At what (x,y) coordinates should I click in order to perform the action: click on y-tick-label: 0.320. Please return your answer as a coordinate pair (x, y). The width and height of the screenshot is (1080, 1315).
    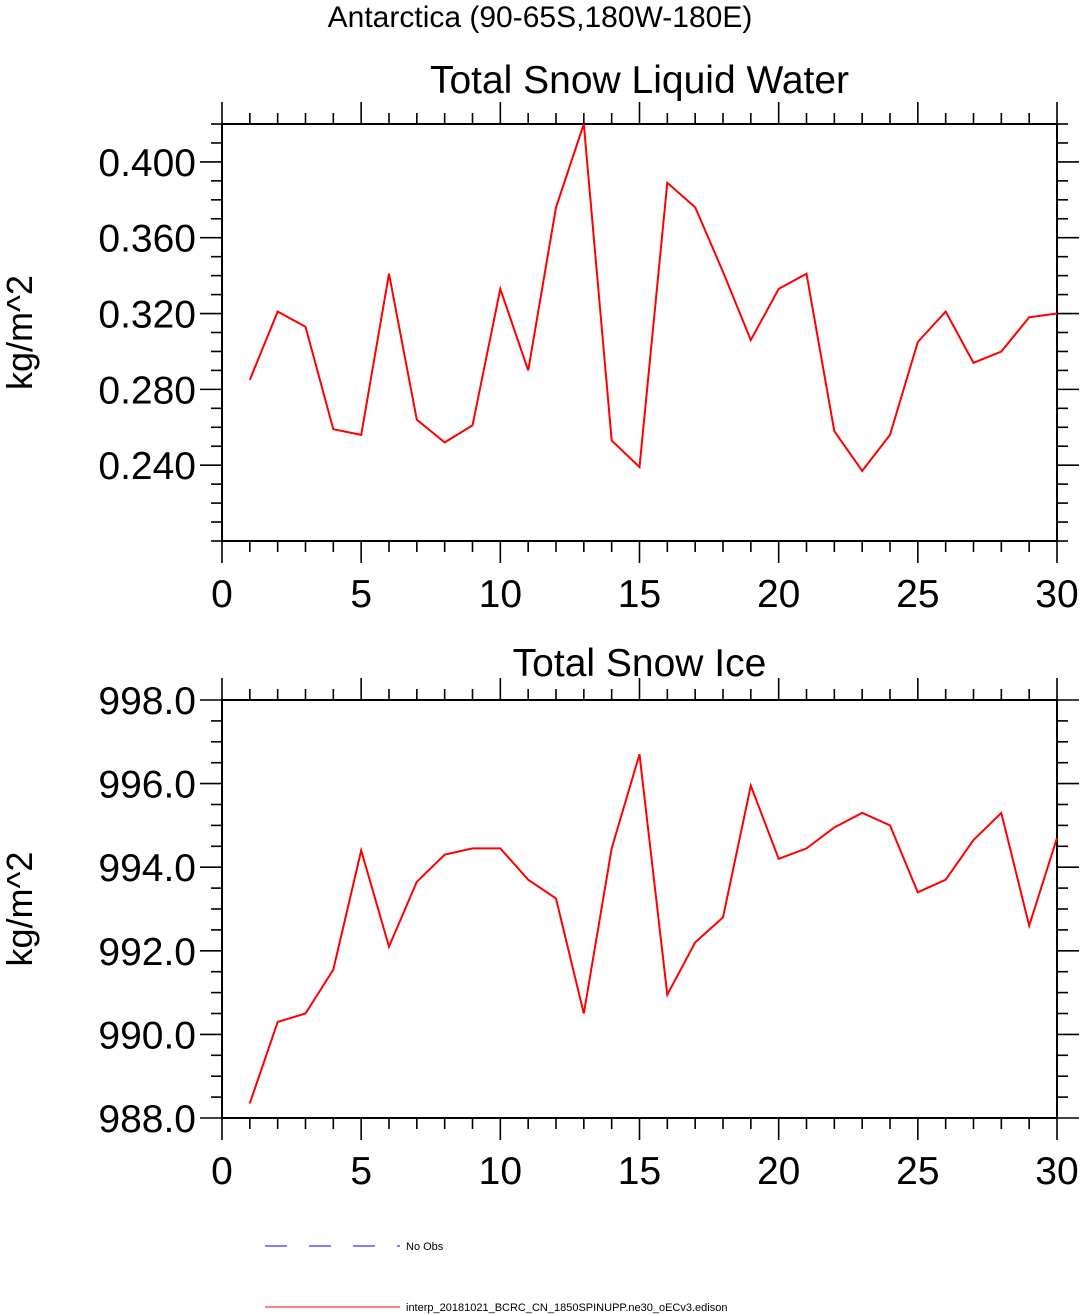
    Looking at the image, I should click on (147, 315).